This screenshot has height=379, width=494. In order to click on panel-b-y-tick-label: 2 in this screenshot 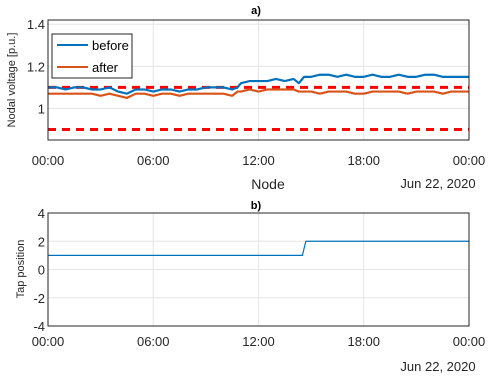, I will do `click(41, 241)`.